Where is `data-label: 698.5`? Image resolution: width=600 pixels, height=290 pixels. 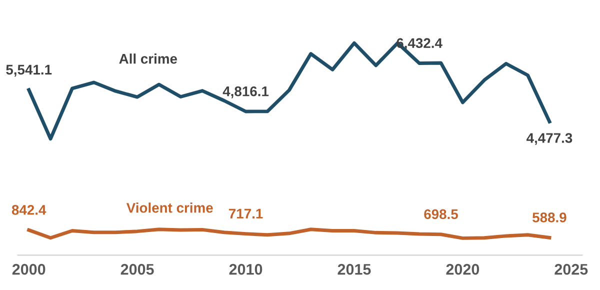 data-label: 698.5 is located at coordinates (441, 214).